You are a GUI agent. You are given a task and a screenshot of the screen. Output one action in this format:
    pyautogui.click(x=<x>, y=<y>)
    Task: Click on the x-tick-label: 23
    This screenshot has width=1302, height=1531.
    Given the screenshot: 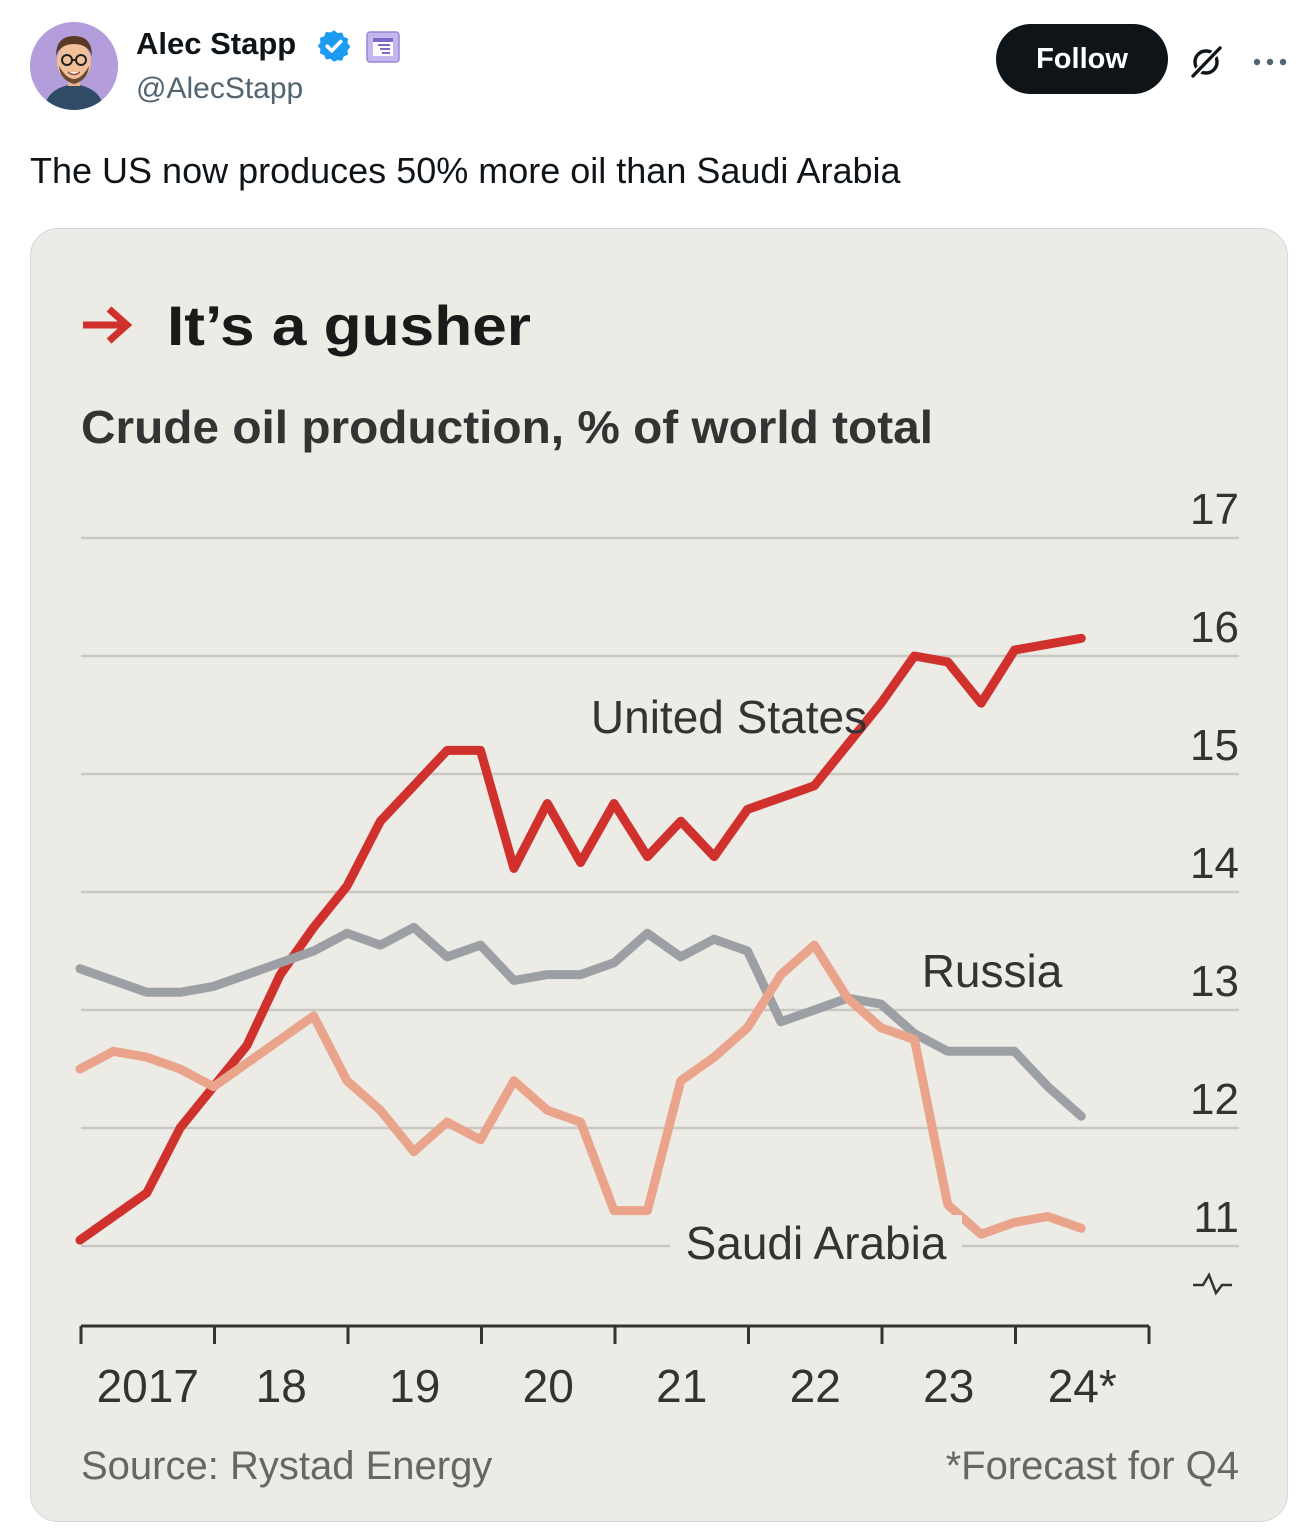 What is the action you would take?
    pyautogui.click(x=948, y=1386)
    